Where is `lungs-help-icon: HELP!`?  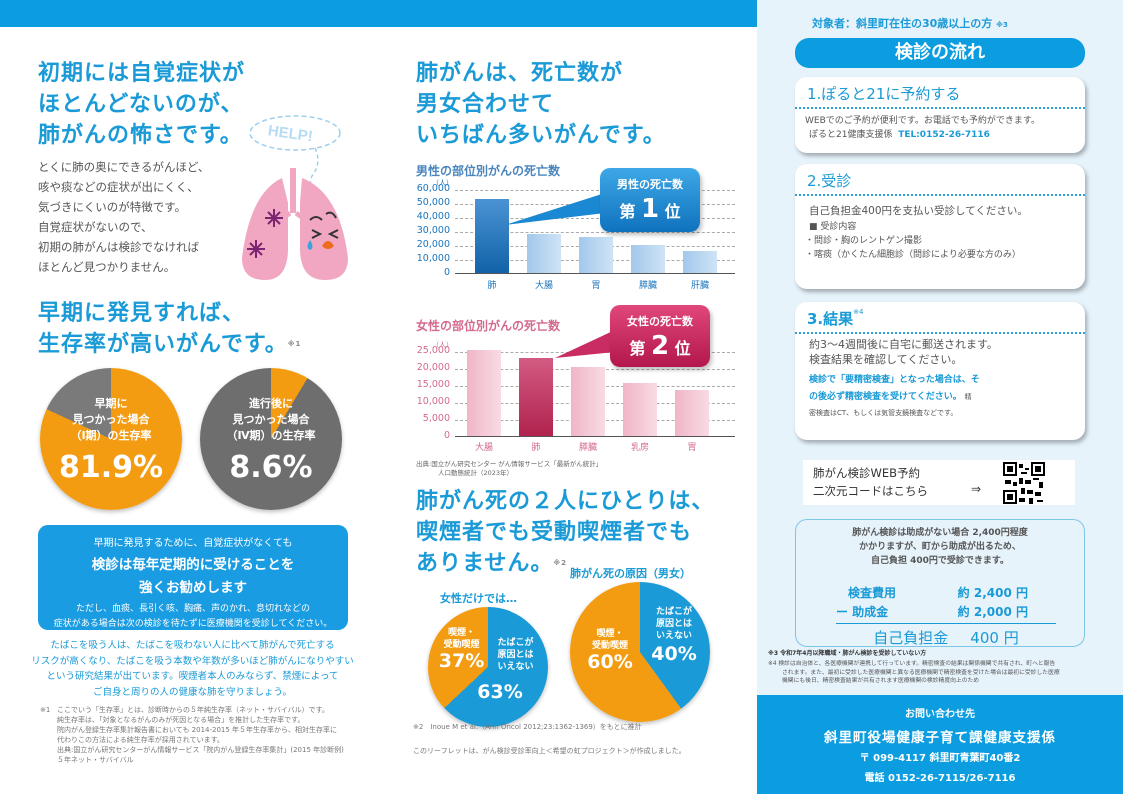 lungs-help-icon: HELP! is located at coordinates (295, 197).